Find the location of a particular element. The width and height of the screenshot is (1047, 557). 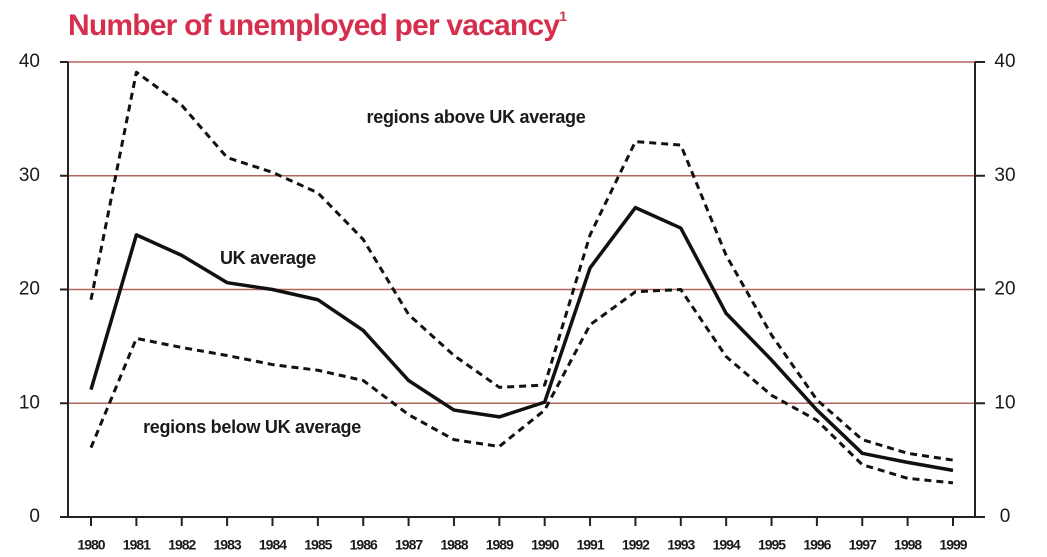

x-tick-label: 1993 is located at coordinates (681, 545).